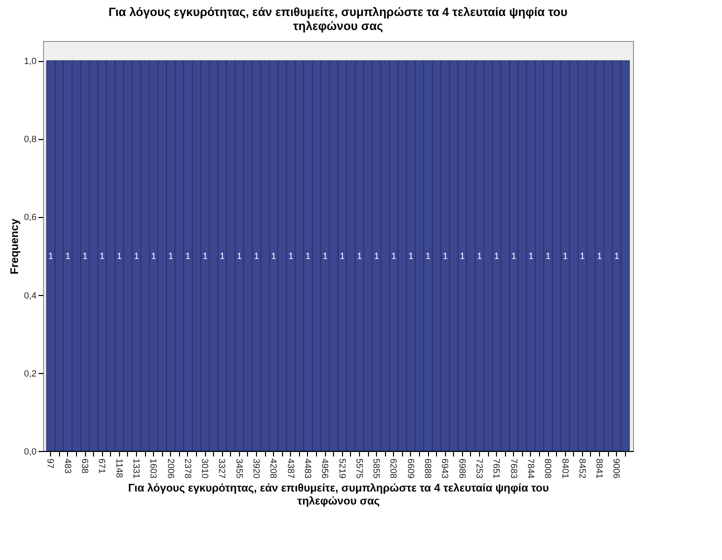 The width and height of the screenshot is (722, 560). What do you see at coordinates (51, 463) in the screenshot?
I see `x-tick-label: 97` at bounding box center [51, 463].